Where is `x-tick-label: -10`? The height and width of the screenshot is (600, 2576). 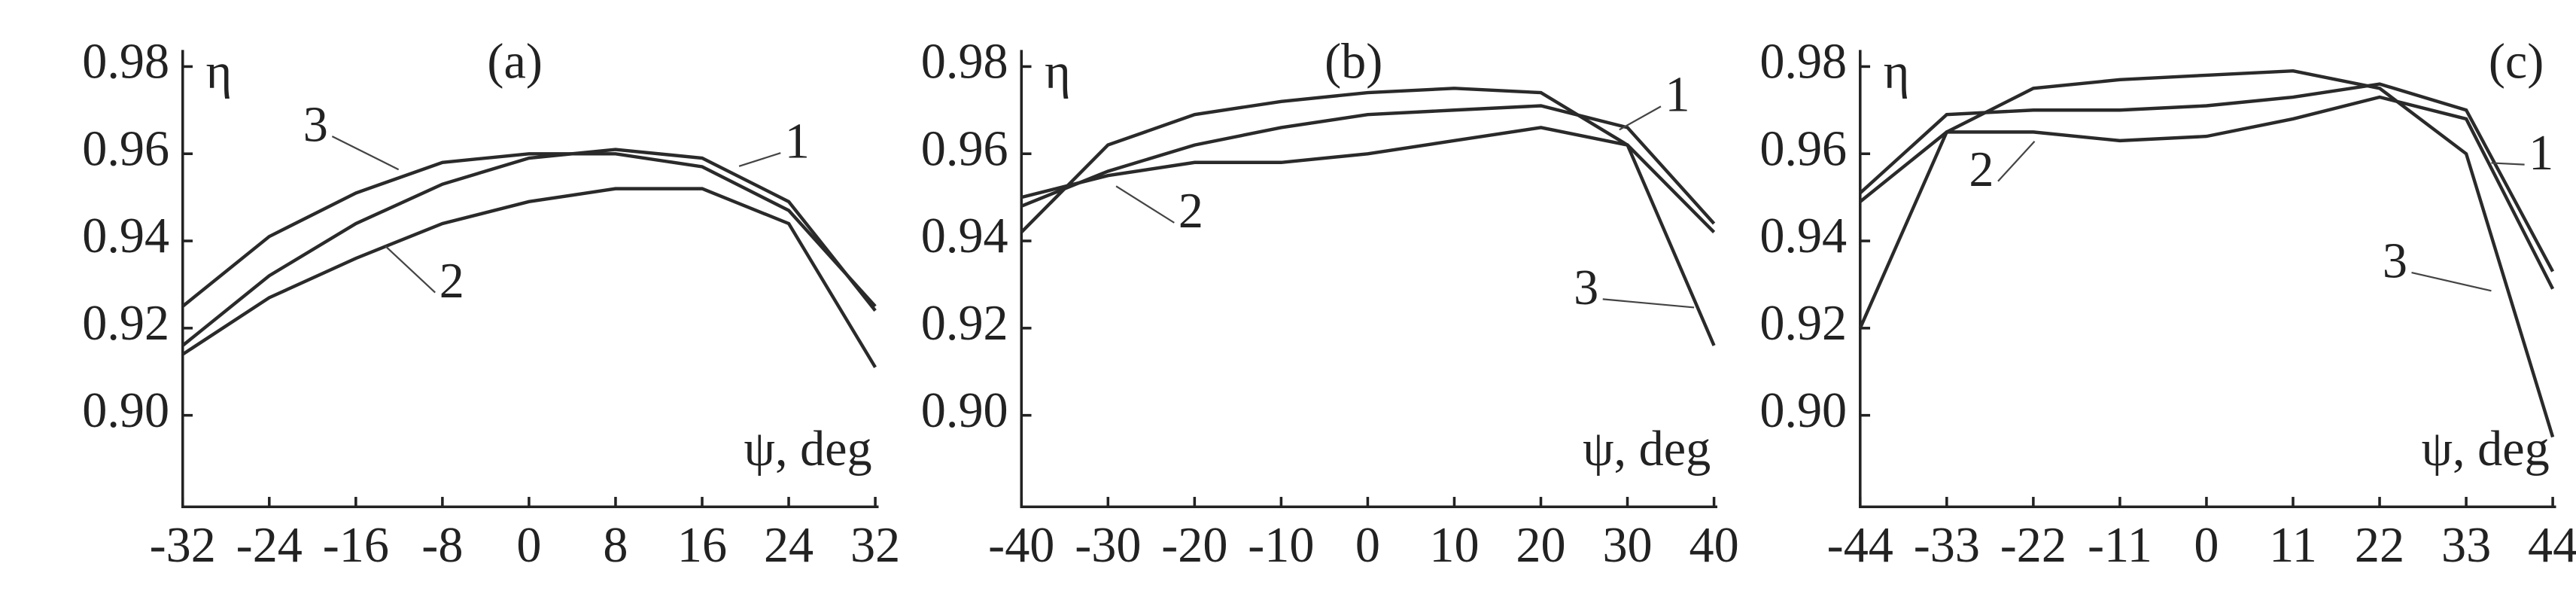 x-tick-label: -10 is located at coordinates (1281, 545).